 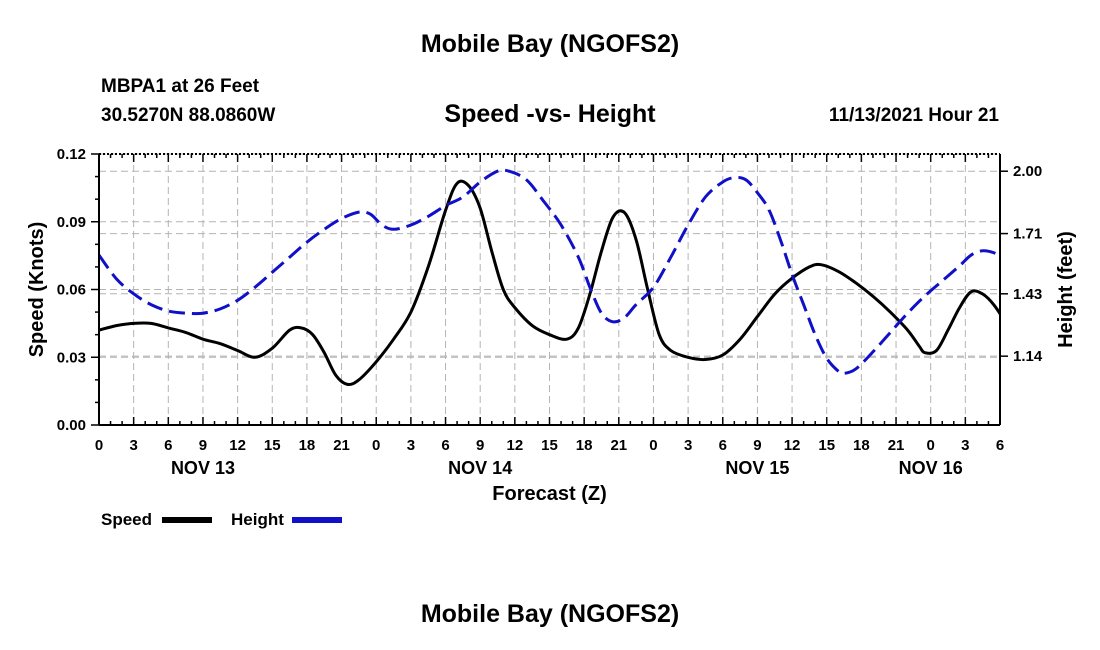 What do you see at coordinates (550, 114) in the screenshot?
I see `chart-subtitle: Speed -vs- Height` at bounding box center [550, 114].